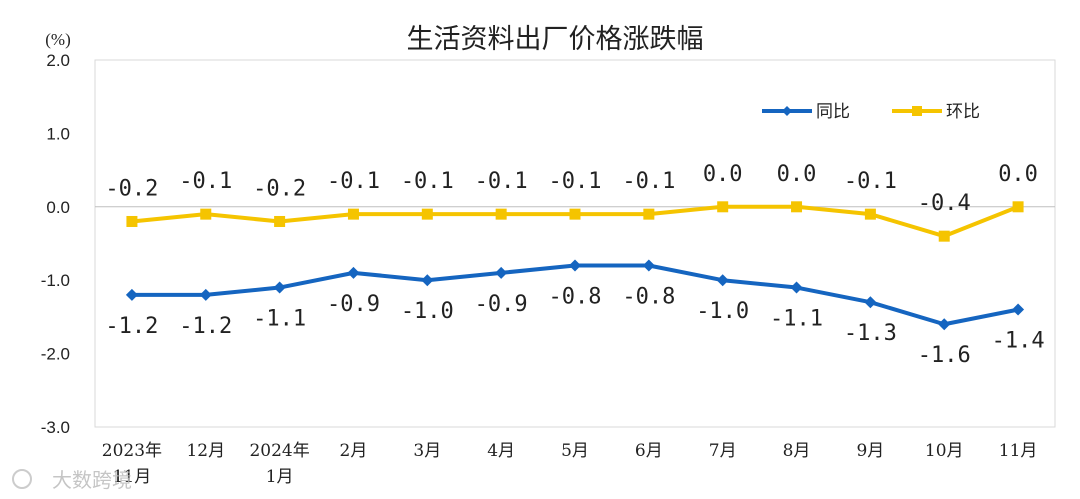 The image size is (1080, 499). What do you see at coordinates (427, 451) in the screenshot?
I see `x-tick-label: 3月` at bounding box center [427, 451].